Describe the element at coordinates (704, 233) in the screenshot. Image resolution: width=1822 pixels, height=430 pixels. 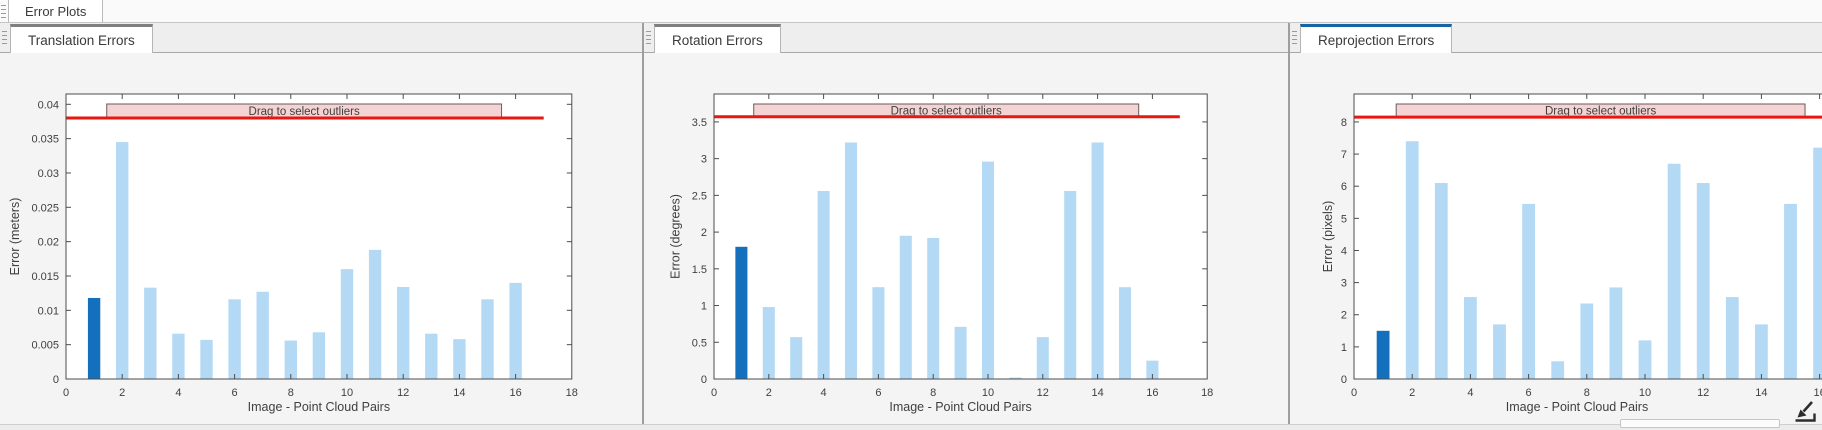
I see `y-tick-label: 2` at that location.